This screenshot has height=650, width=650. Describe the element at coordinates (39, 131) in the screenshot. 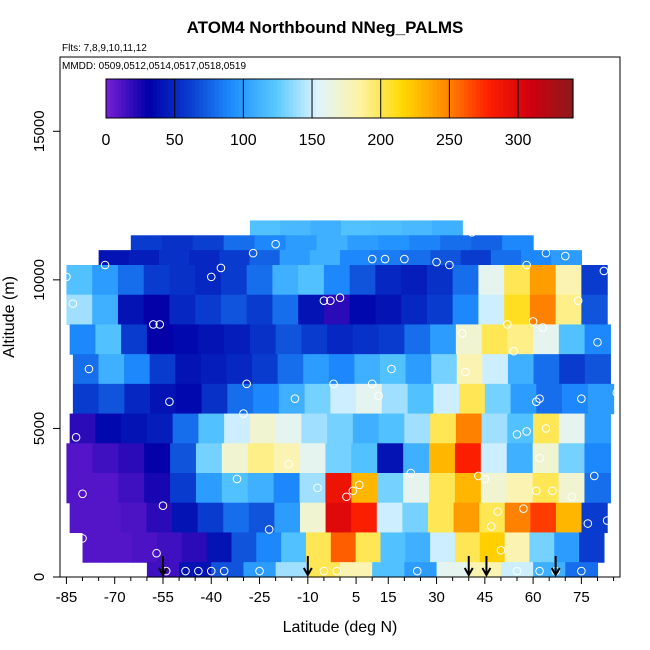

I see `y-tick-label: 15000` at that location.